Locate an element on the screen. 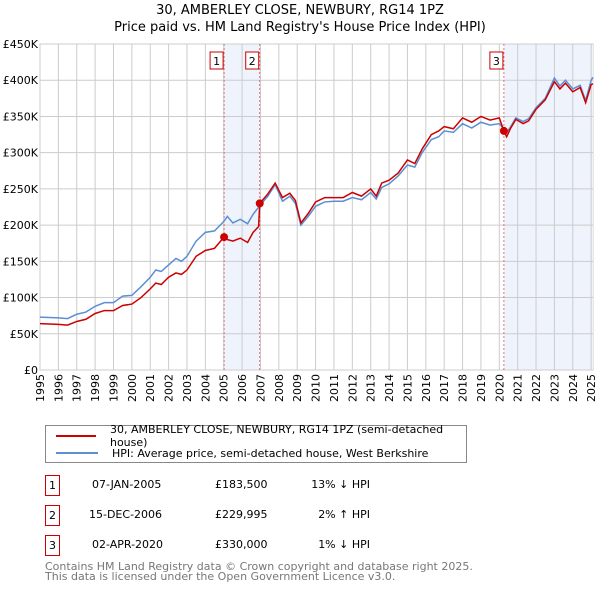 This screenshot has width=600, height=590. x-tick-label: 1995 is located at coordinates (40, 388).